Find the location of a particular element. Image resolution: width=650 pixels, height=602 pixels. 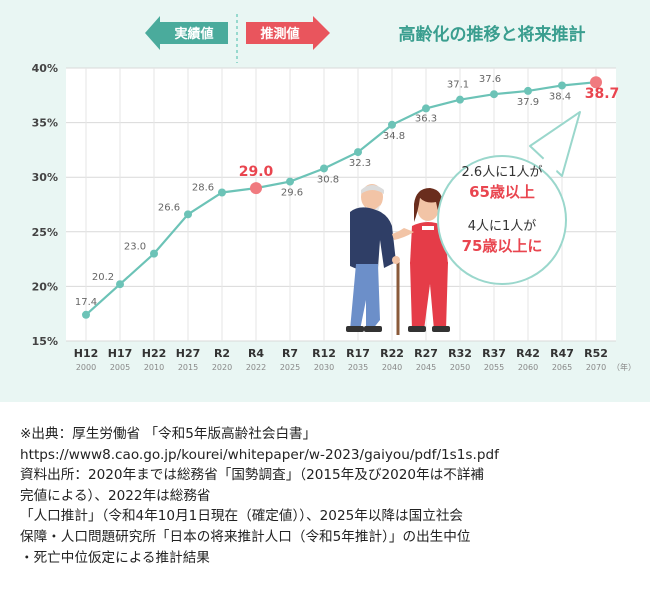

chart-title: 高齢化の推移と将来推計 is located at coordinates (492, 34).